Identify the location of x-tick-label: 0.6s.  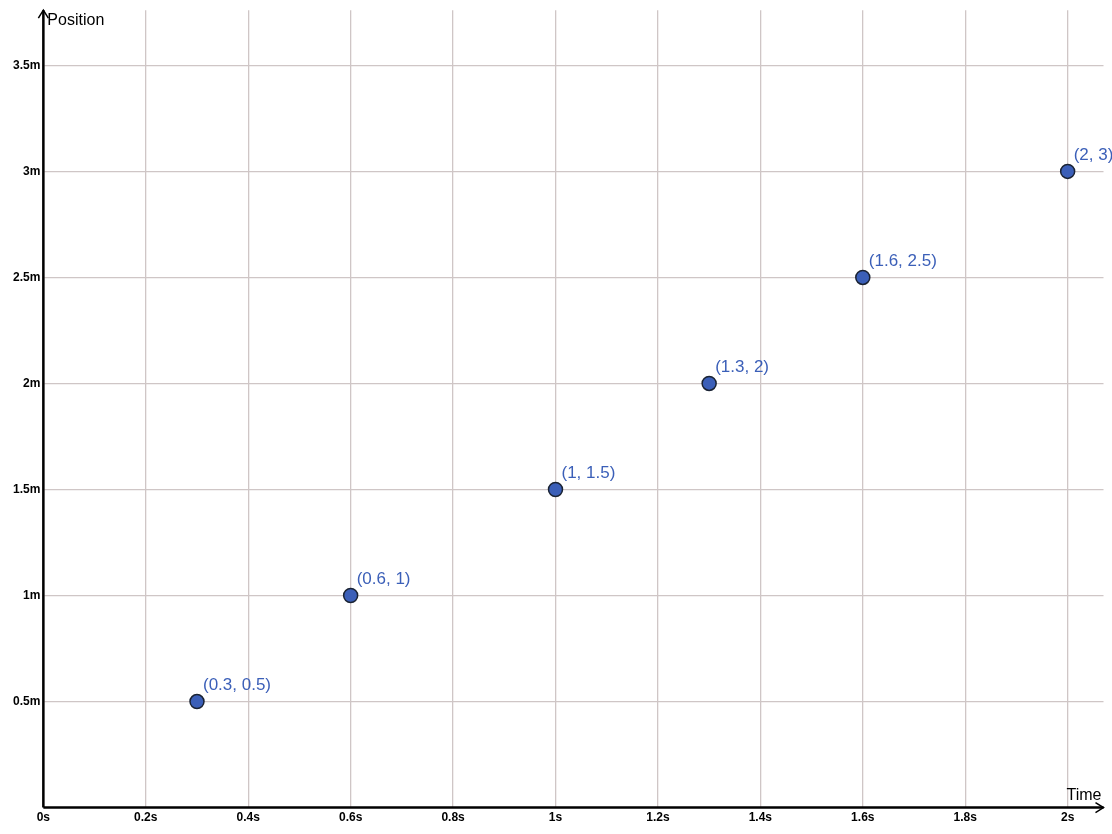
(350, 817).